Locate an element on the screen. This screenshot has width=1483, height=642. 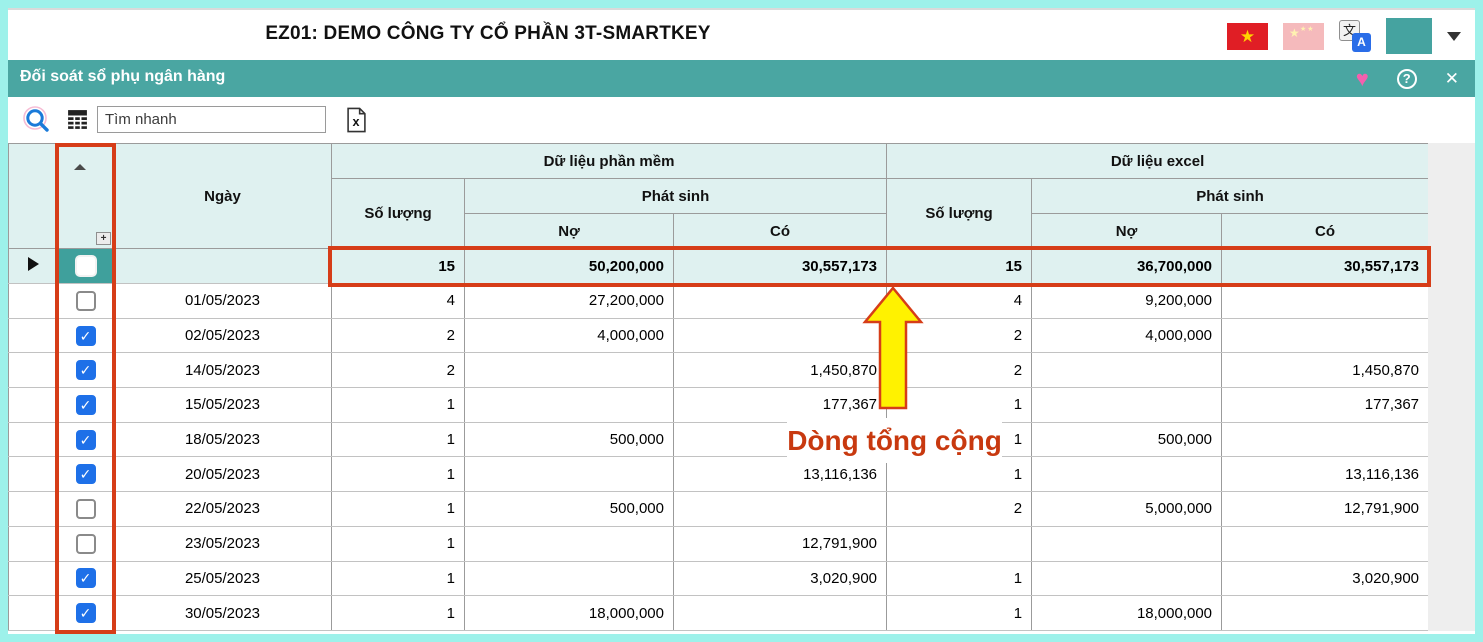
excel-export-icon: x is located at coordinates (356, 120).